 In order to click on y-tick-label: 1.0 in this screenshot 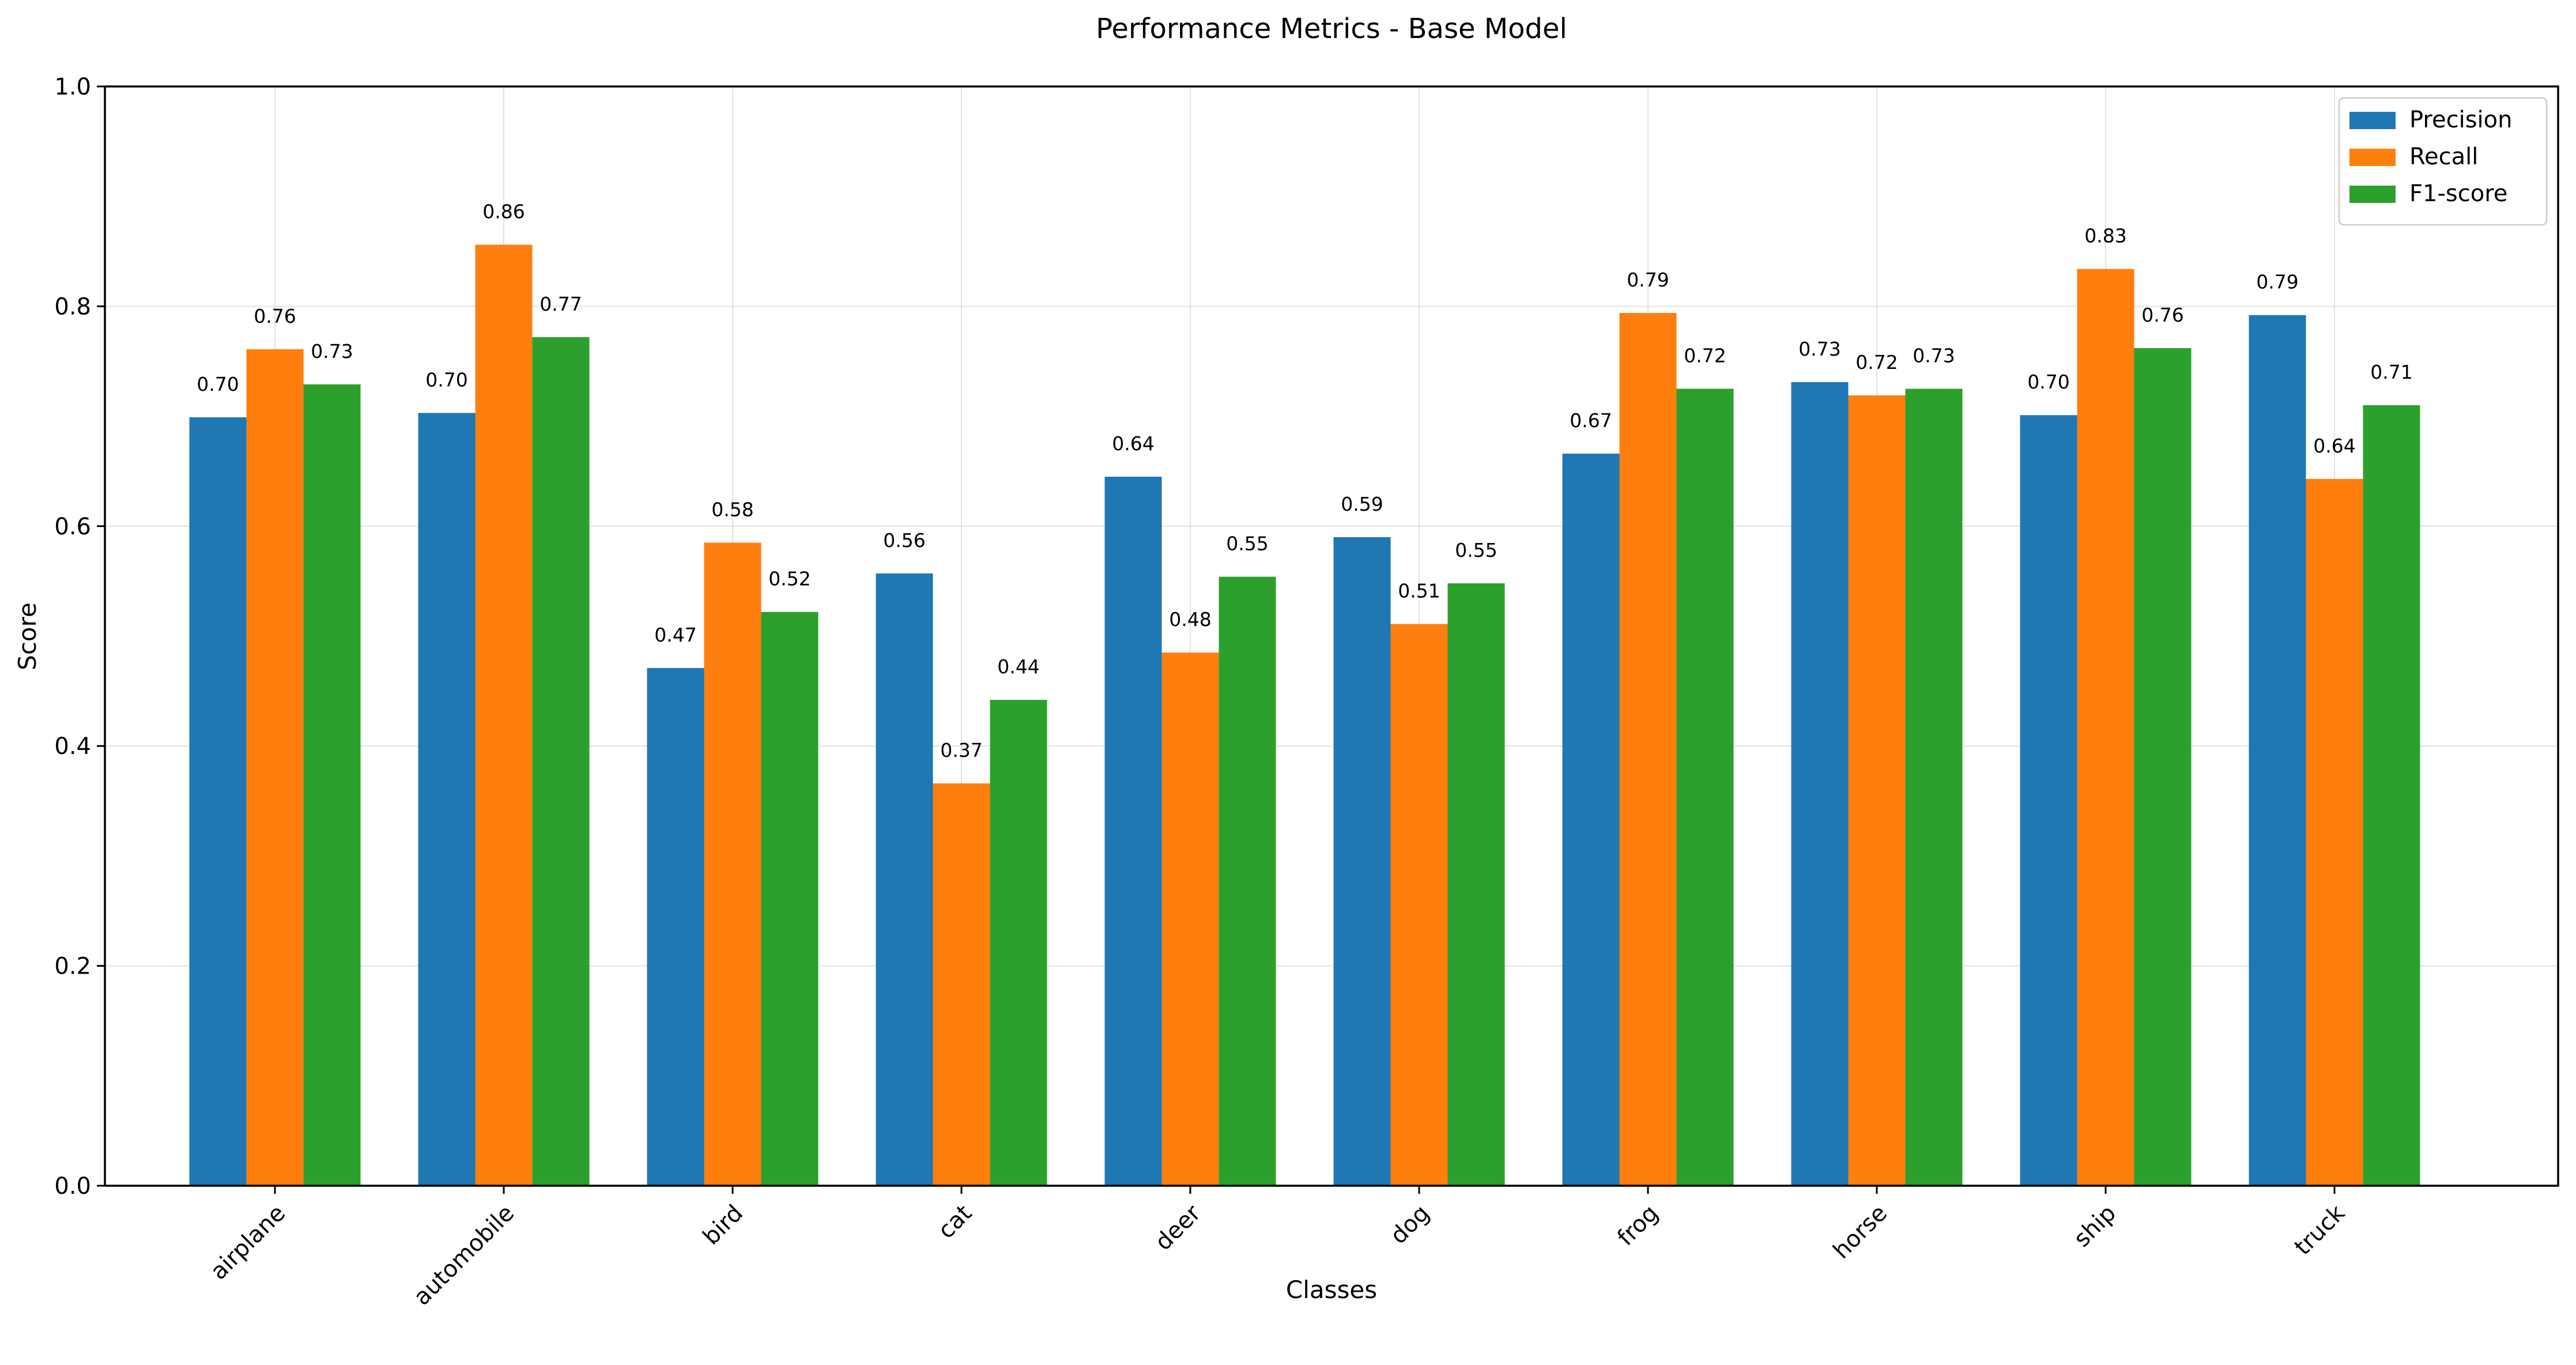, I will do `click(72, 87)`.